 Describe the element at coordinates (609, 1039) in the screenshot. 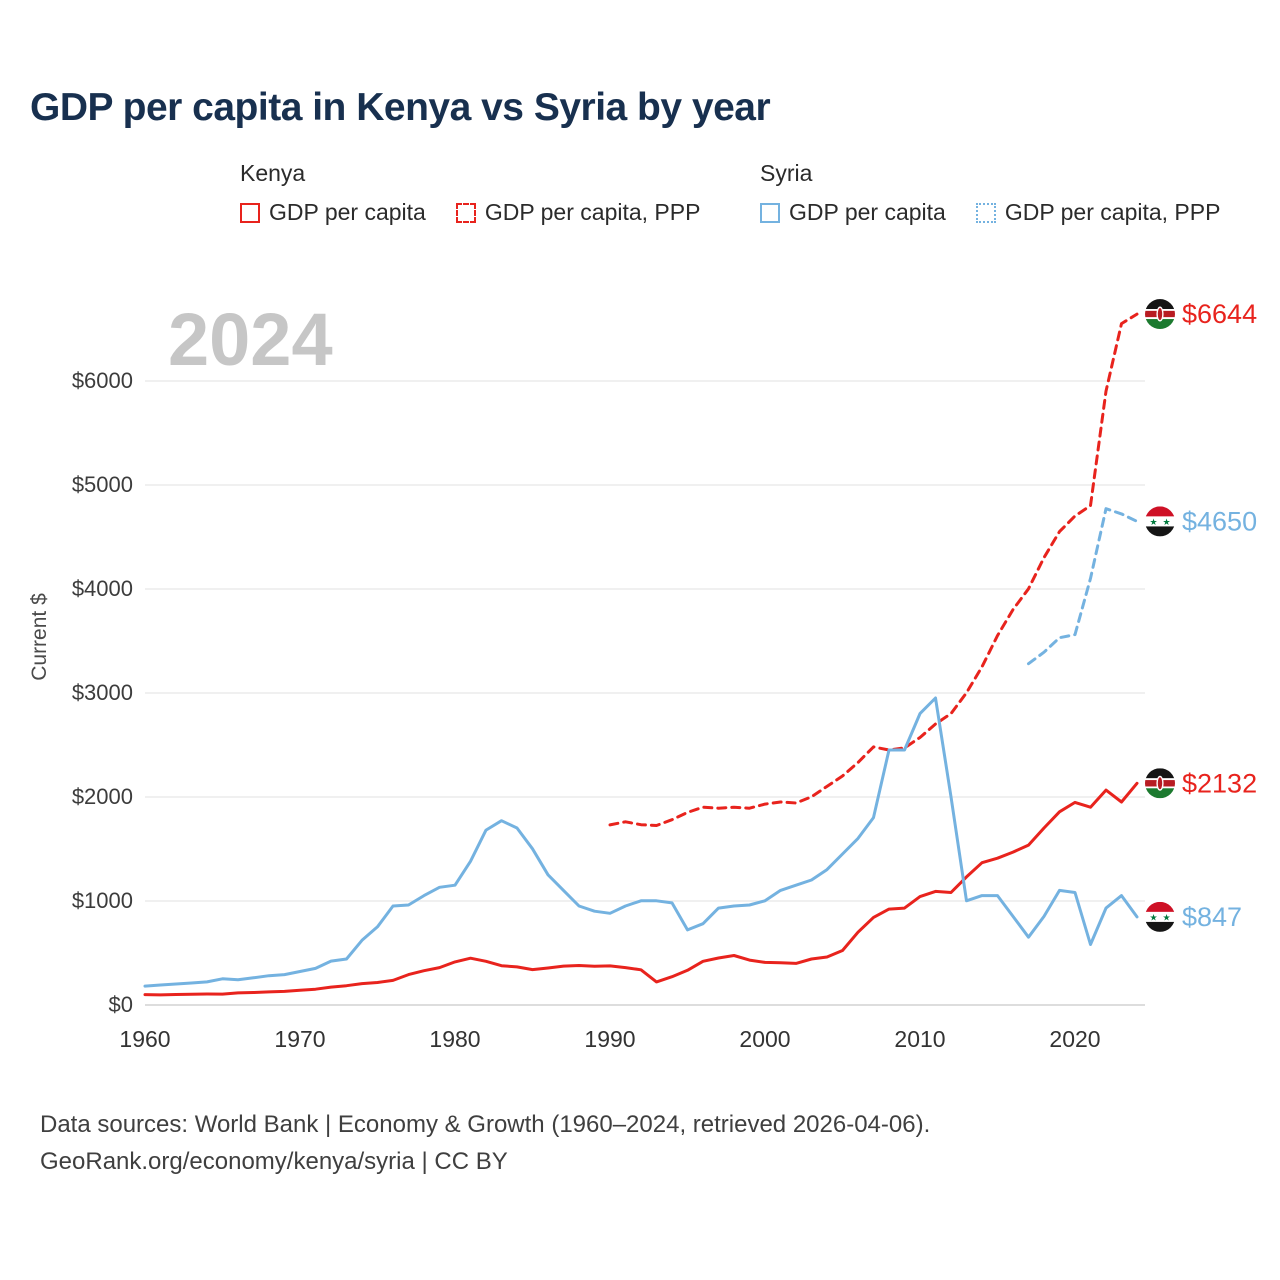

I see `x-tick-label: 1990` at that location.